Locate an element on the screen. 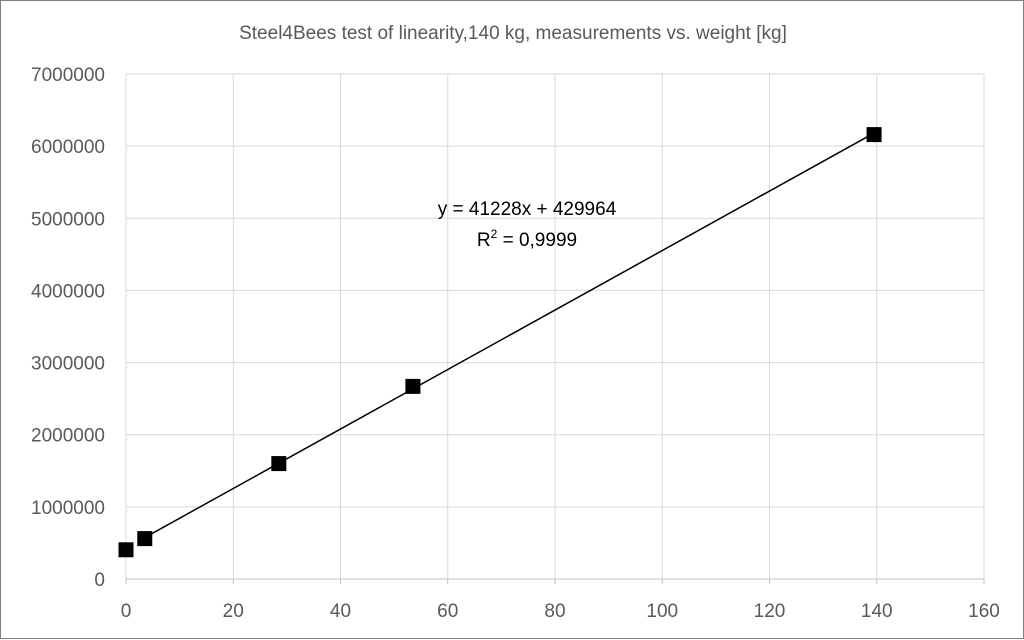  y-tick-label: 3000000 is located at coordinates (68, 364).